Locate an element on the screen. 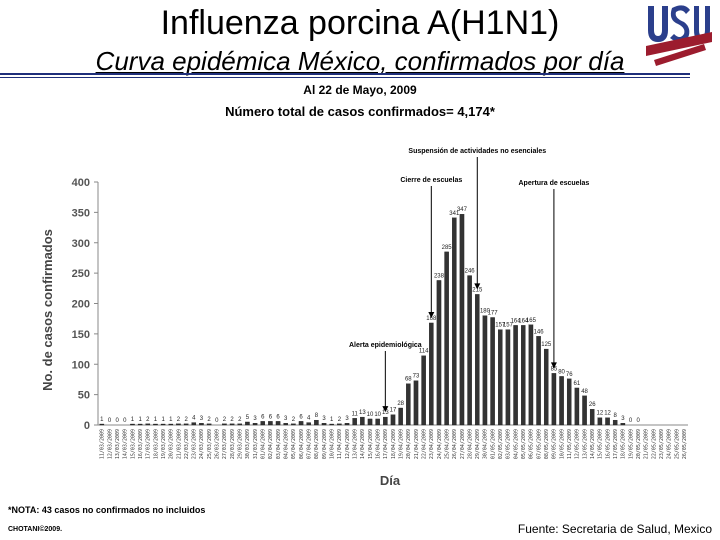  x-tick-label: 01/05/2009 is located at coordinates (493, 444).